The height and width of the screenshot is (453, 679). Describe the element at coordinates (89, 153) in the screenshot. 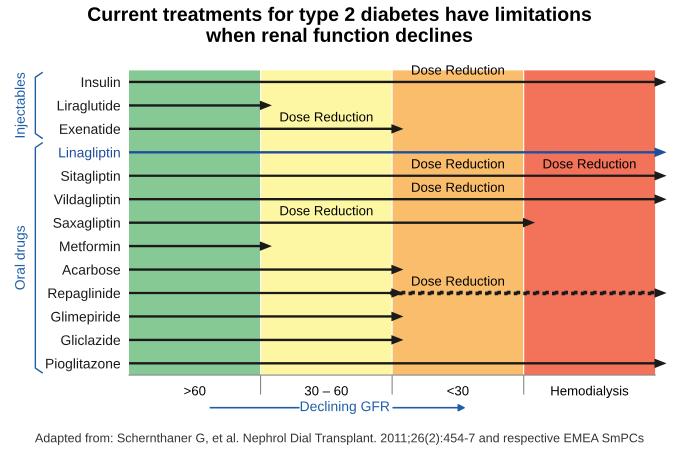

I see `y-tick-label: Linagliptin` at that location.